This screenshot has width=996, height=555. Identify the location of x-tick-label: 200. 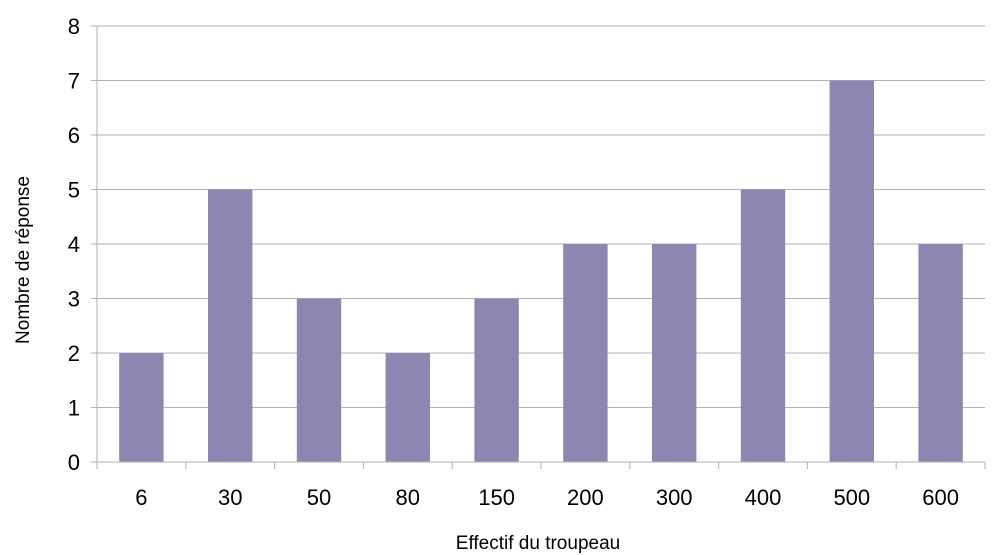
(585, 497).